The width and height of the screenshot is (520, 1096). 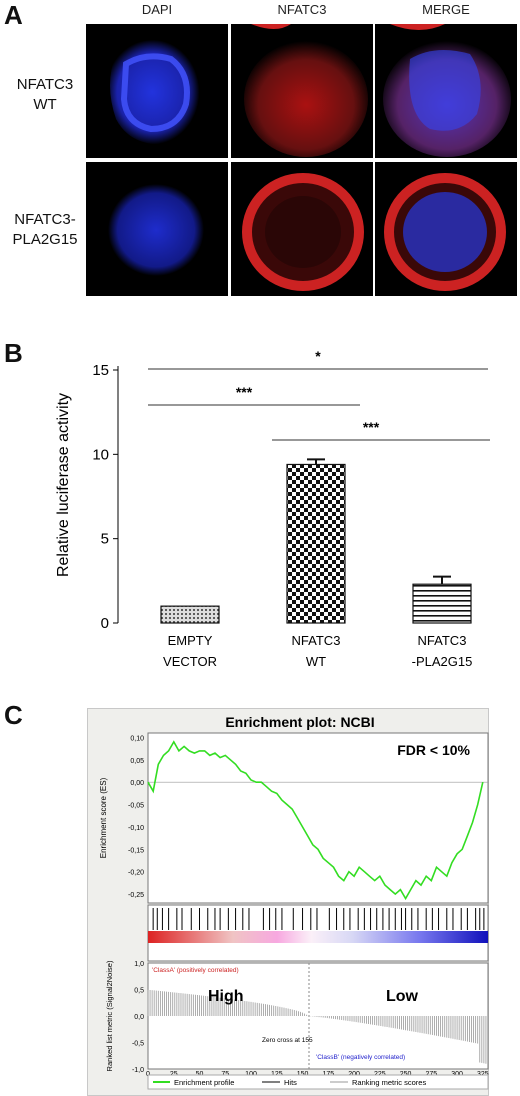 I want to click on merge-wt-image, so click(x=446, y=91).